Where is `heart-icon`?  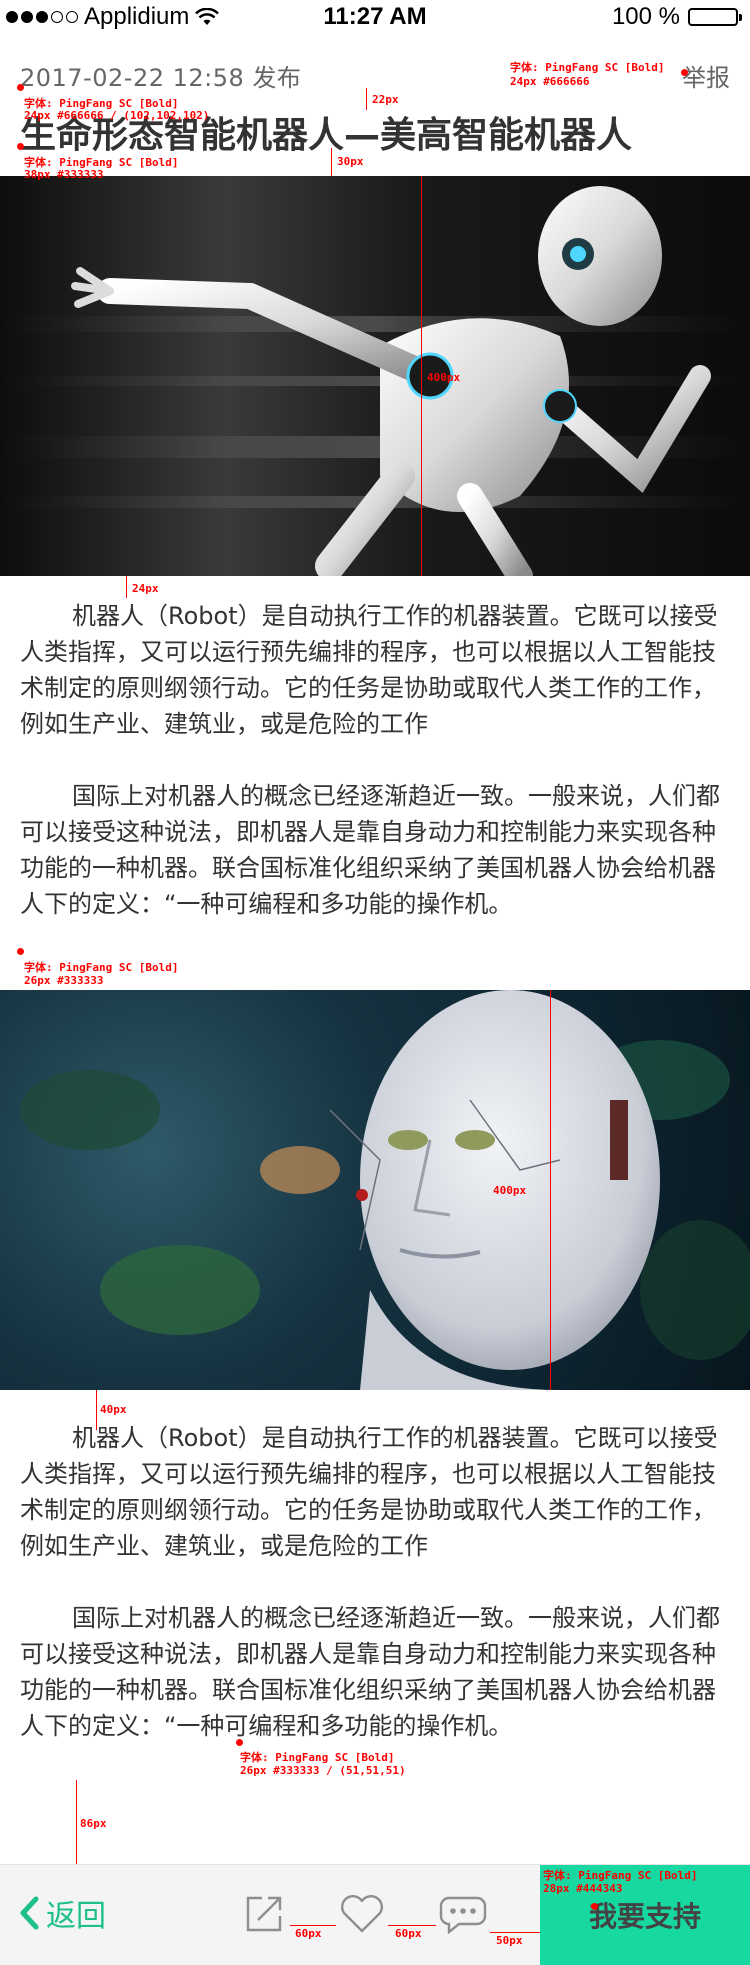 heart-icon is located at coordinates (362, 1913).